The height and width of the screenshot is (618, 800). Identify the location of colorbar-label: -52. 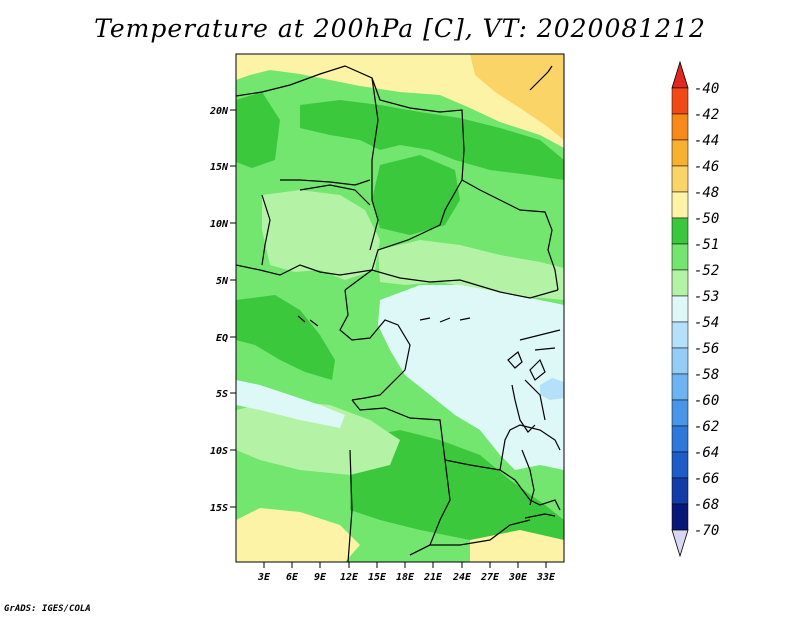
(706, 271).